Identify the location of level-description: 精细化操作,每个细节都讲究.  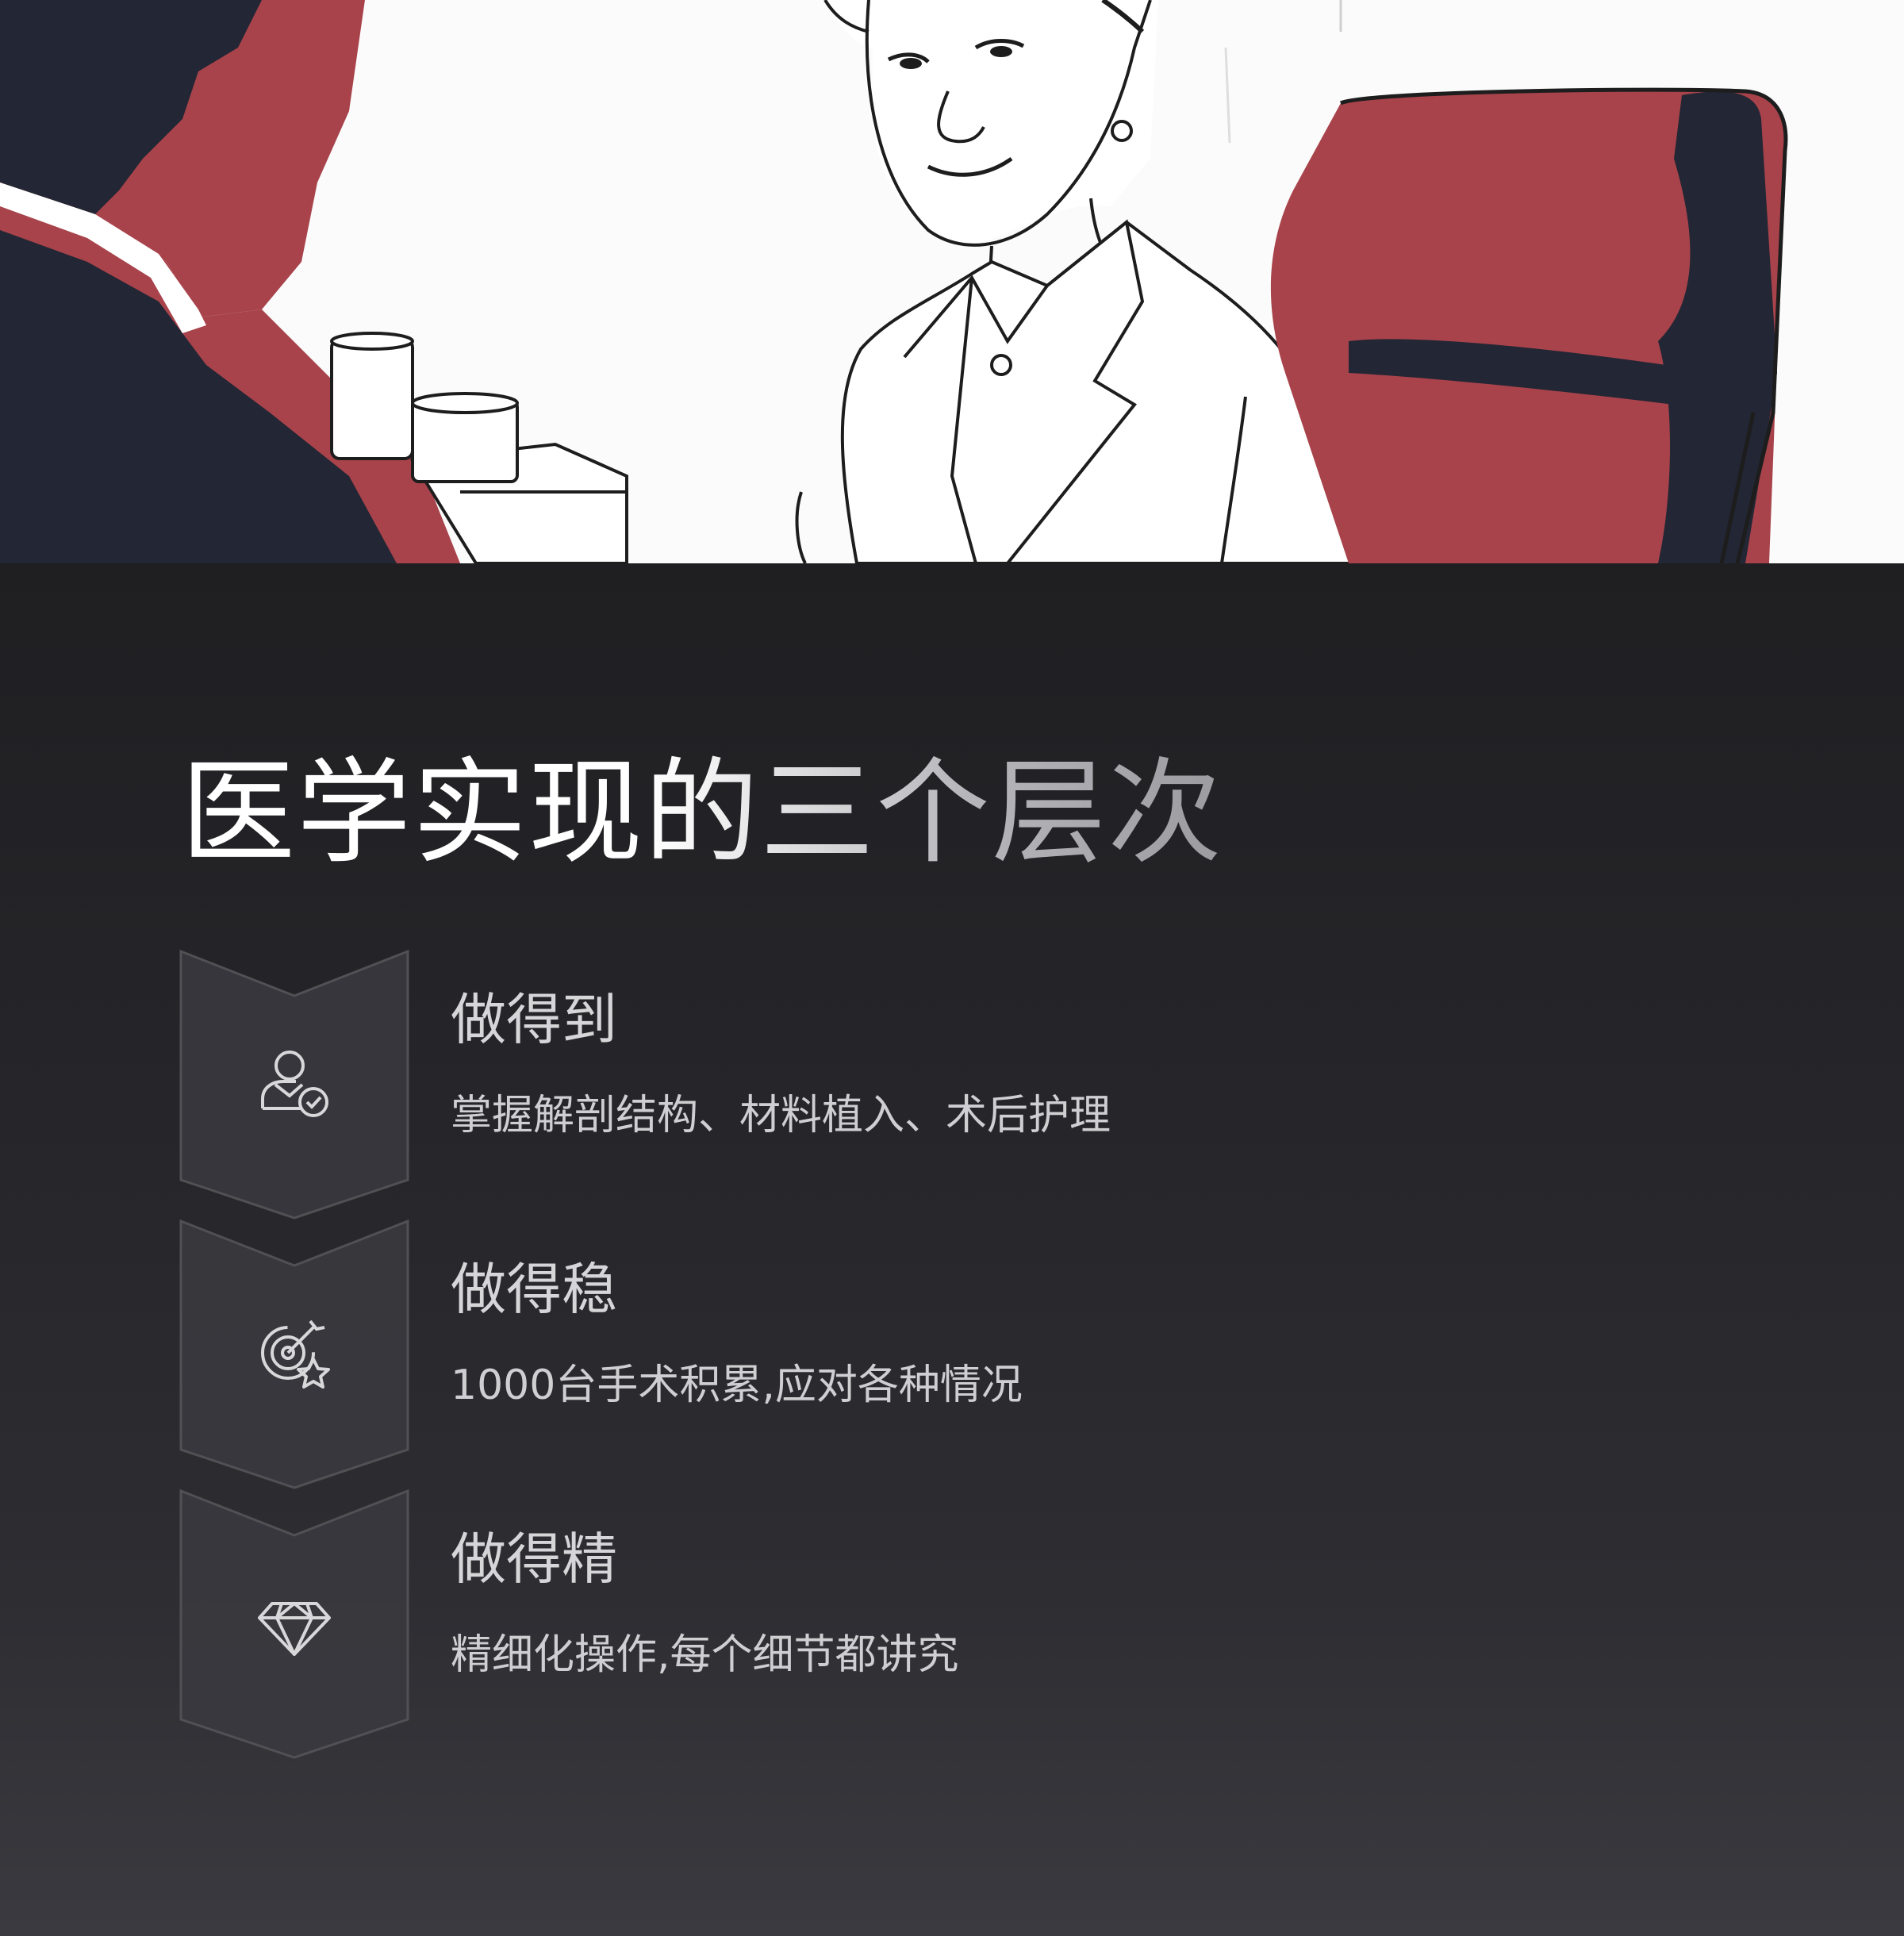
(705, 1655).